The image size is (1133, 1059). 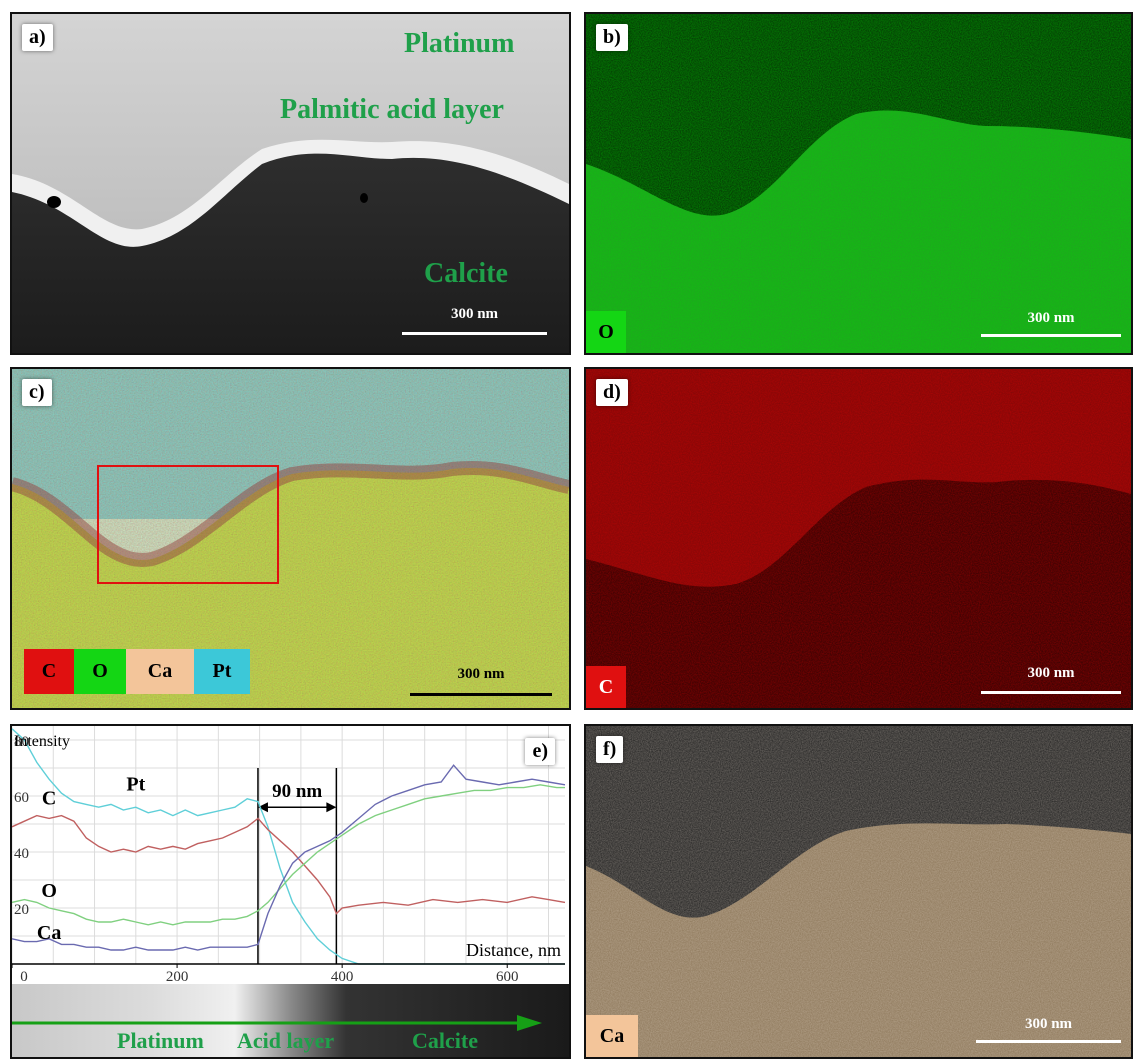 What do you see at coordinates (21, 910) in the screenshot?
I see `y-tick-label: 20` at bounding box center [21, 910].